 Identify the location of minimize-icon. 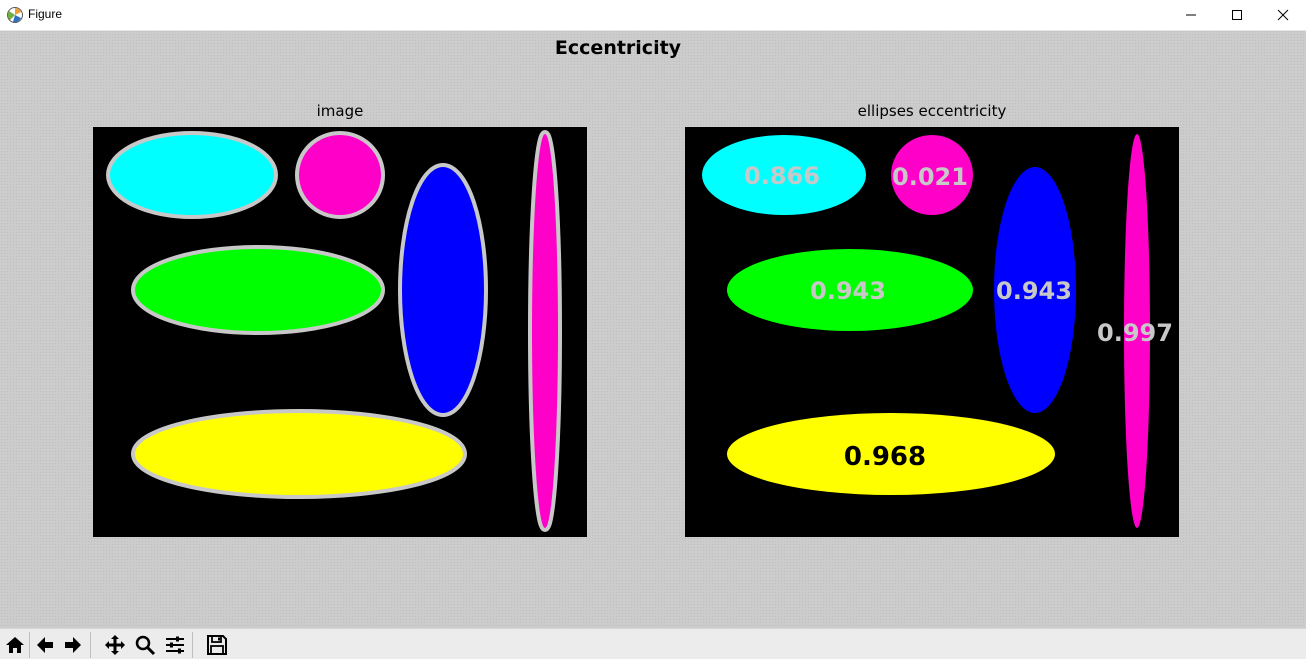
(1191, 15).